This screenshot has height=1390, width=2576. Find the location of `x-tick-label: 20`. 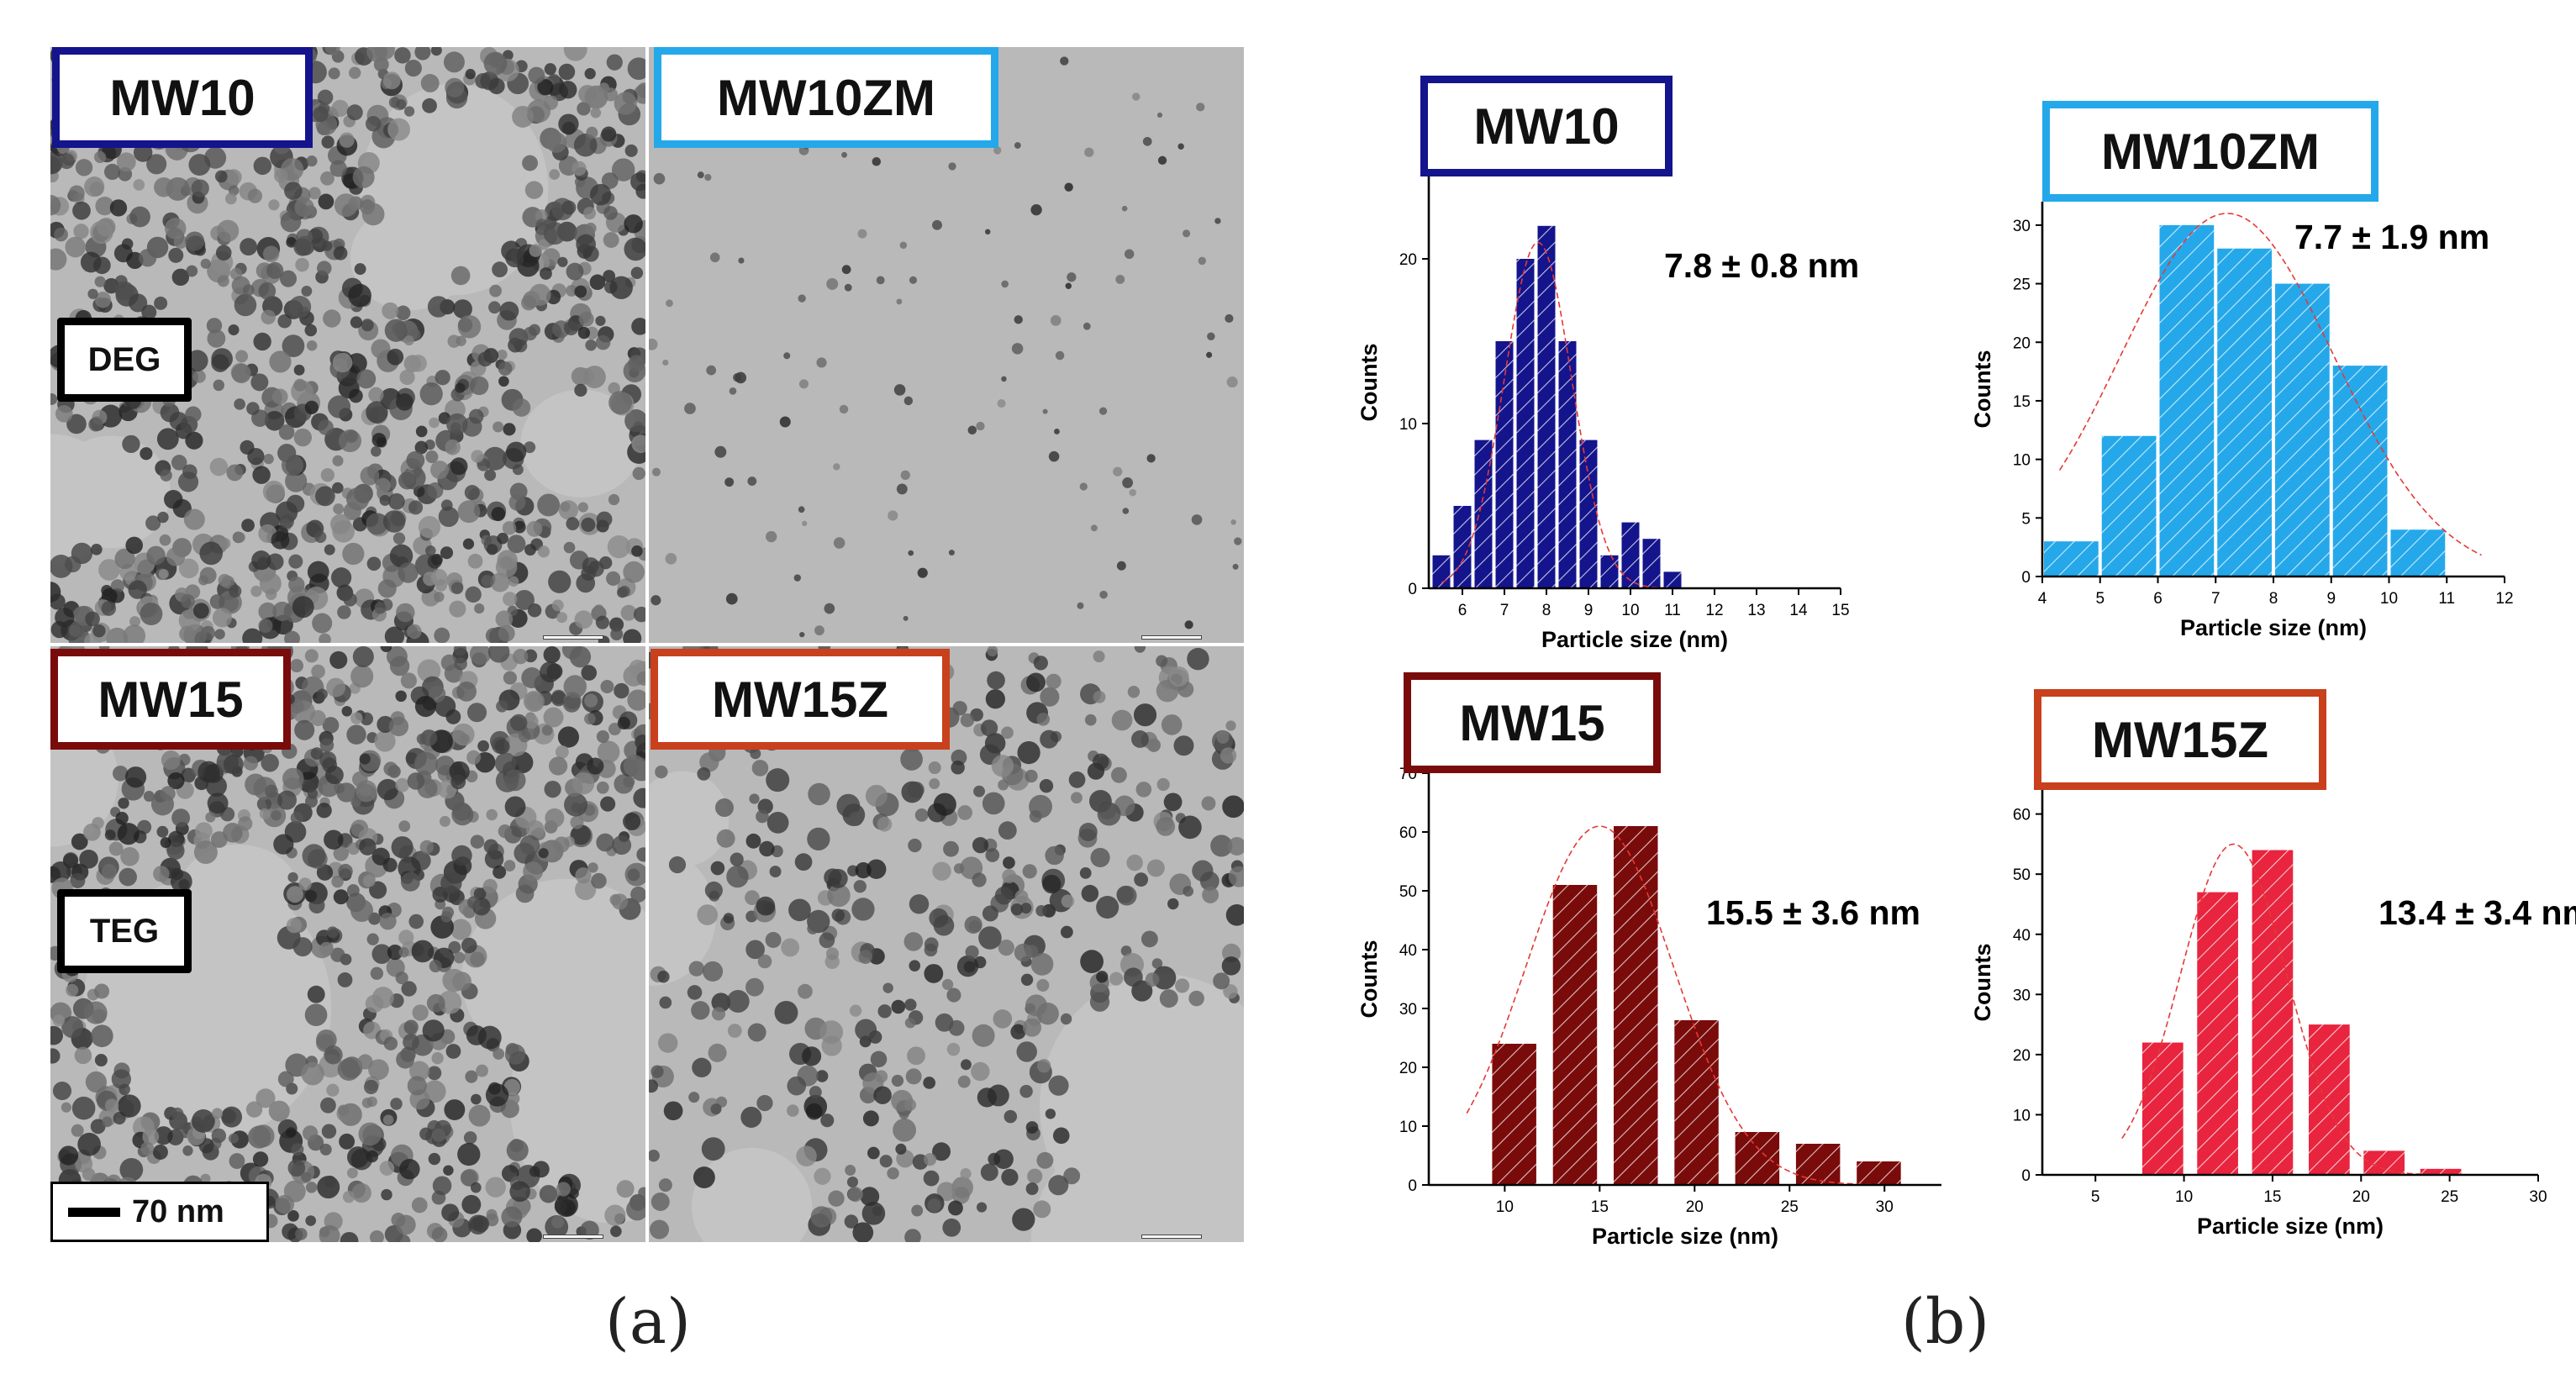

x-tick-label: 20 is located at coordinates (1695, 1207).